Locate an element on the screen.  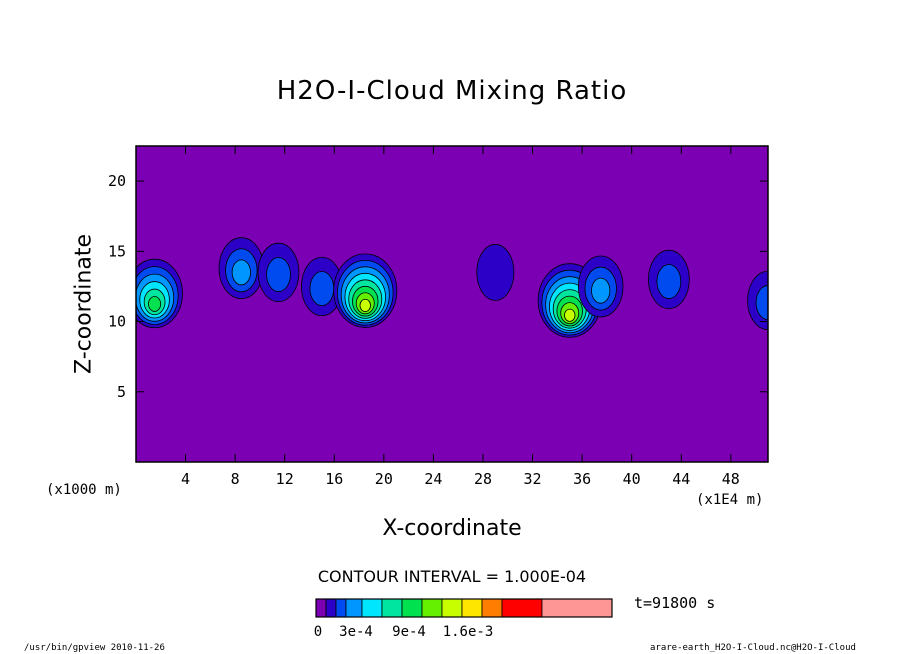
colorbar-tick-label: 1.6e-3 is located at coordinates (468, 632).